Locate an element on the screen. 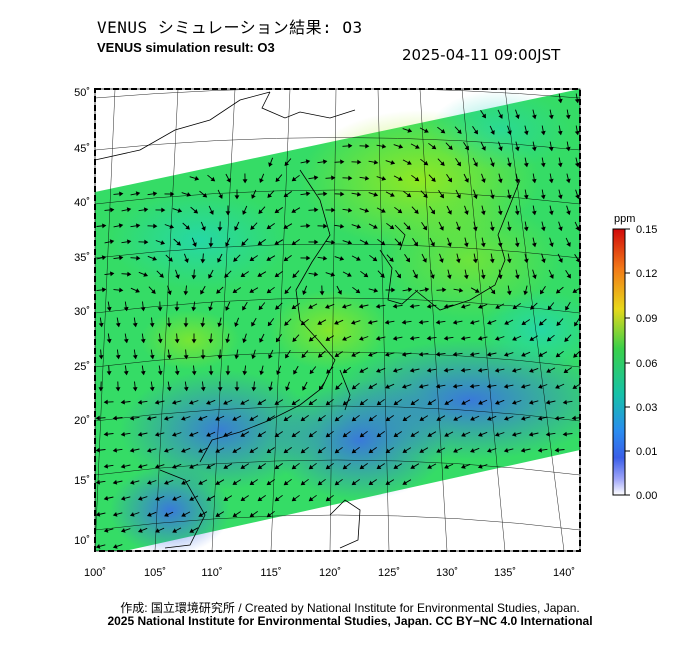 Image resolution: width=700 pixels, height=649 pixels. colorbar-scale is located at coordinates (619, 362).